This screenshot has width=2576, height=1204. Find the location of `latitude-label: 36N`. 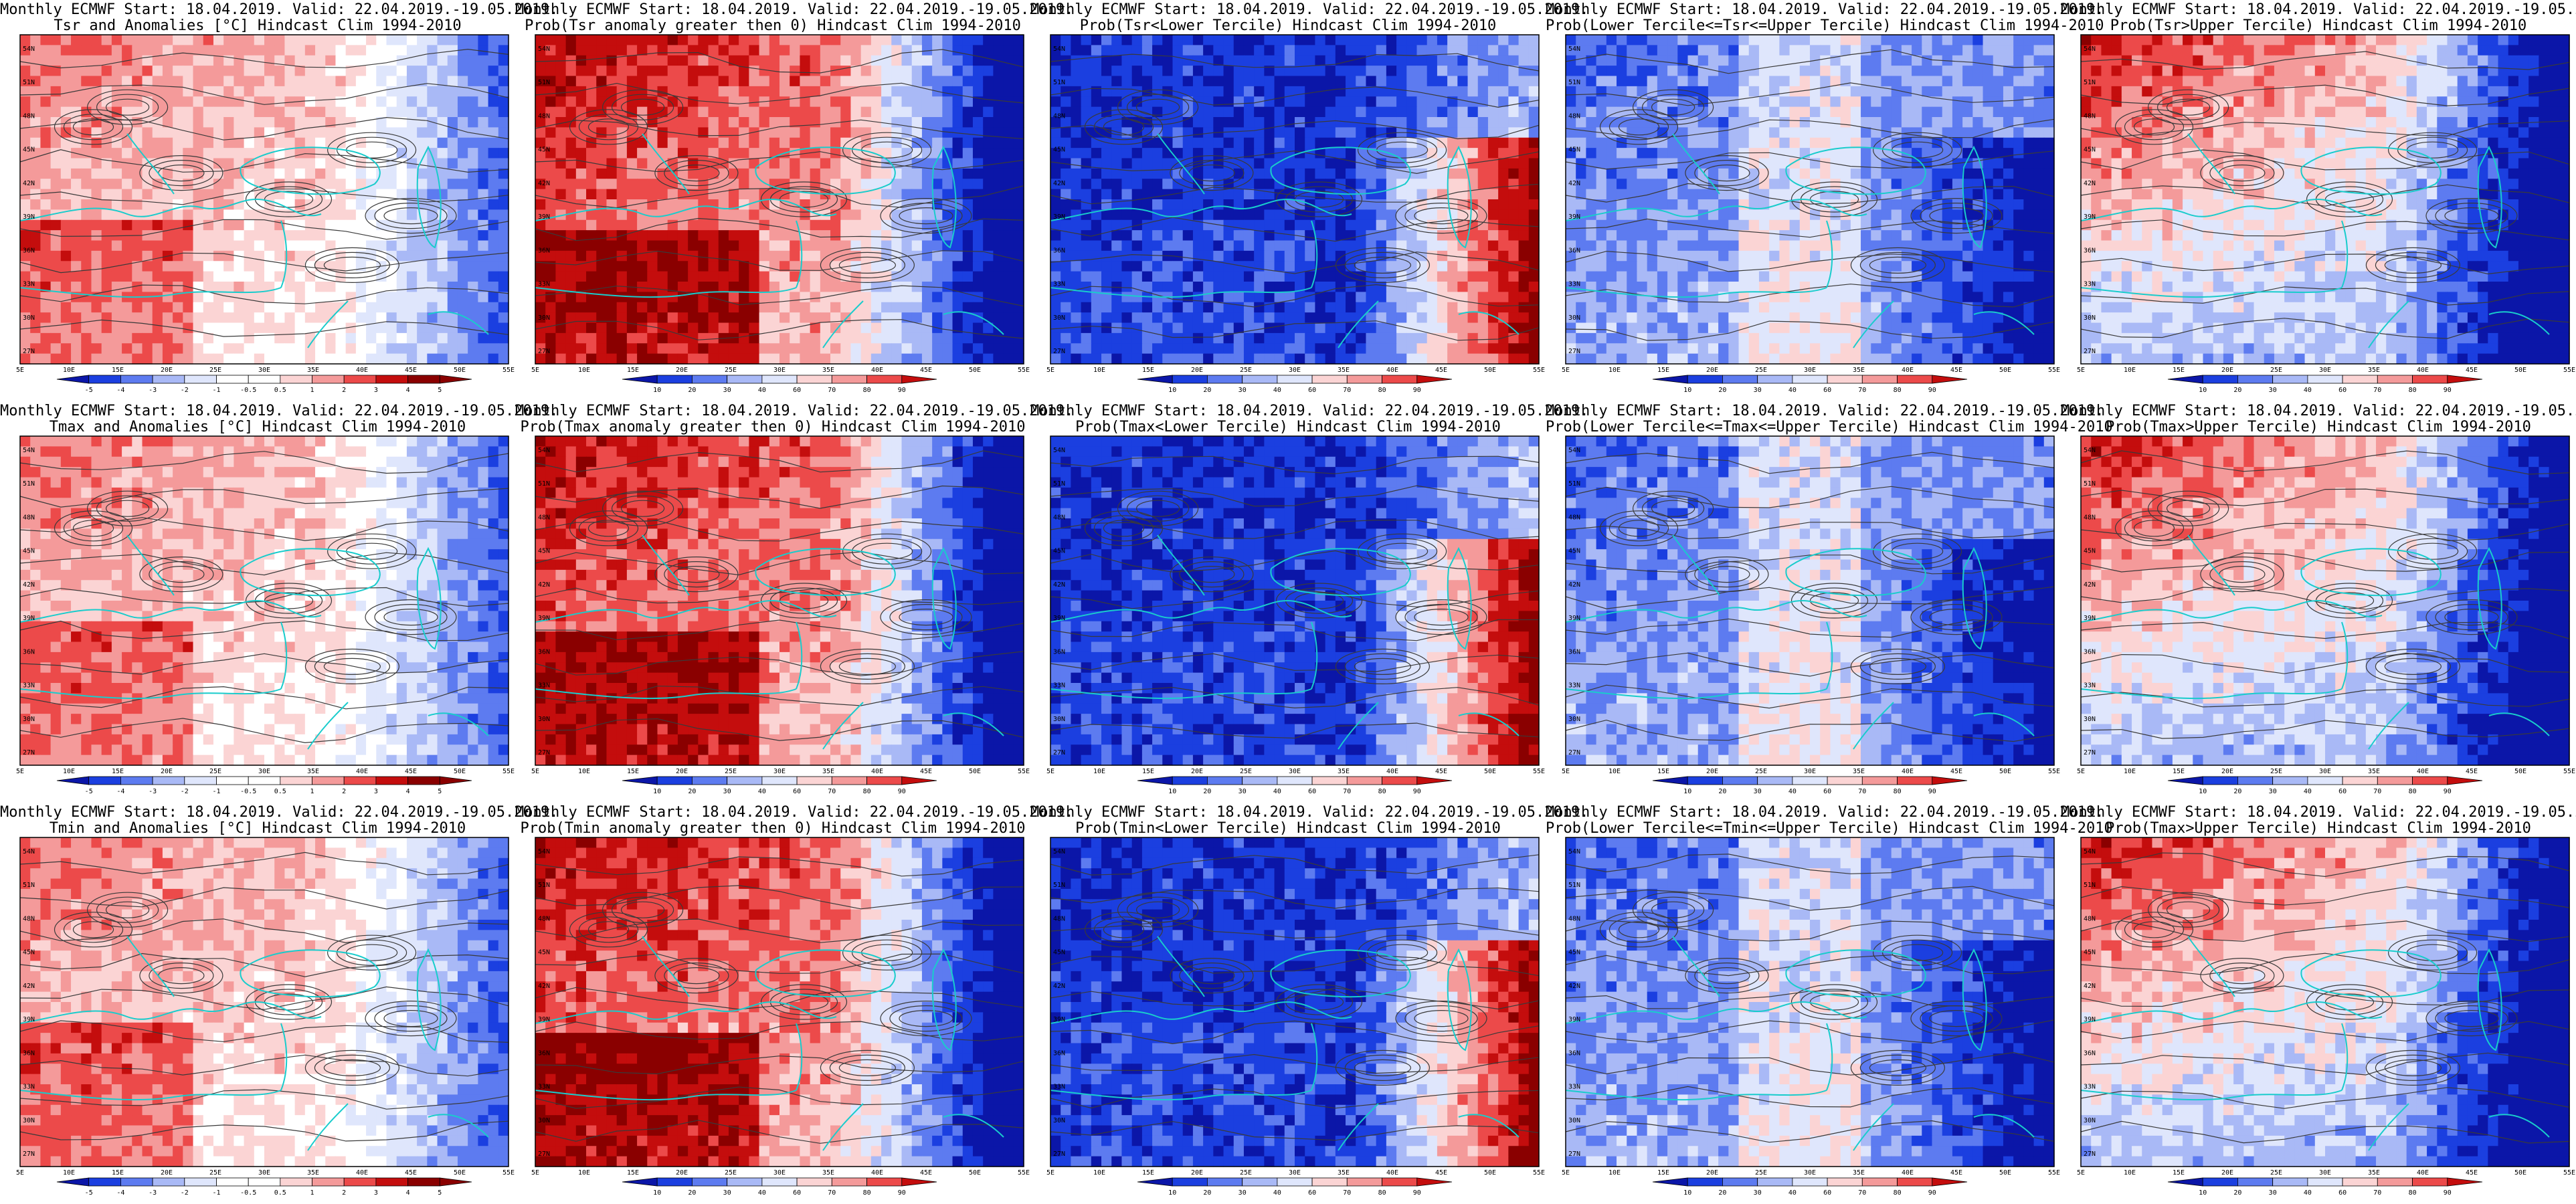

latitude-label: 36N is located at coordinates (29, 250).